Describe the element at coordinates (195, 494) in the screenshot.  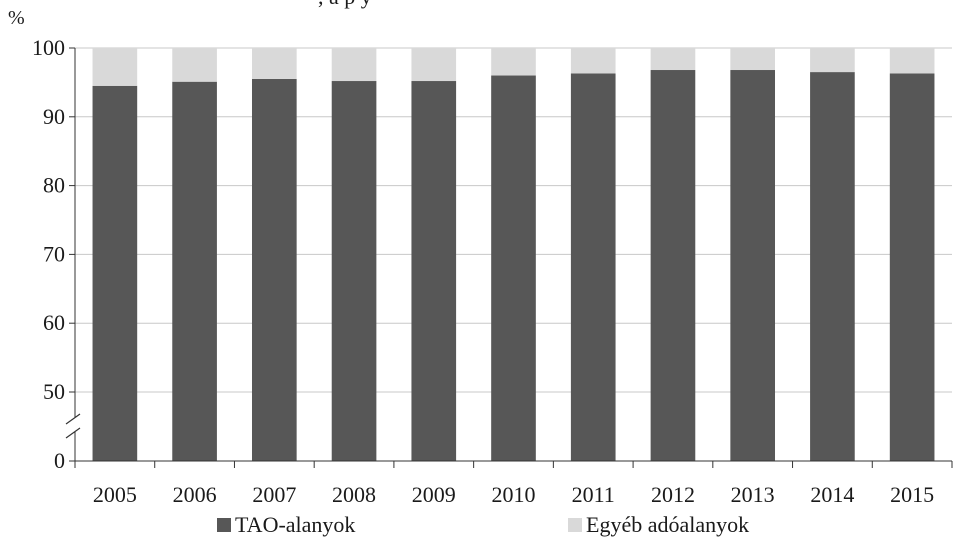
I see `x-tick-label-2006: 2006` at that location.